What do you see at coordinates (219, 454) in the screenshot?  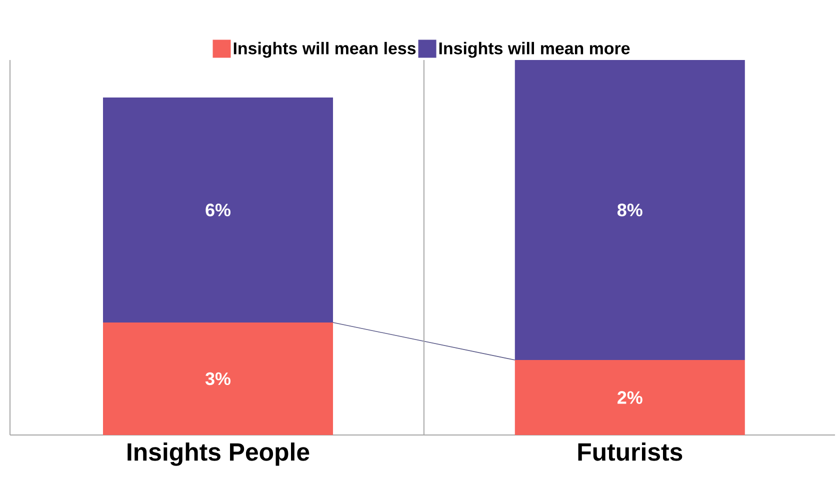 I see `x-tick-label: Insights People` at bounding box center [219, 454].